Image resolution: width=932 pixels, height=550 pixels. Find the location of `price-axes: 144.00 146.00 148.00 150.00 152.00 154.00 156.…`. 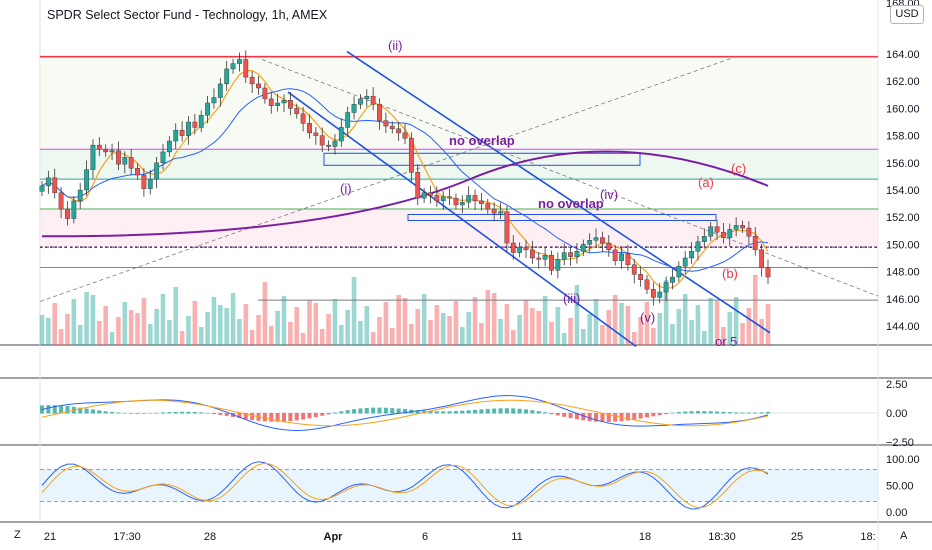

price-axes: 144.00 146.00 148.00 150.00 152.00 154.00 156.… is located at coordinates (903, 259).